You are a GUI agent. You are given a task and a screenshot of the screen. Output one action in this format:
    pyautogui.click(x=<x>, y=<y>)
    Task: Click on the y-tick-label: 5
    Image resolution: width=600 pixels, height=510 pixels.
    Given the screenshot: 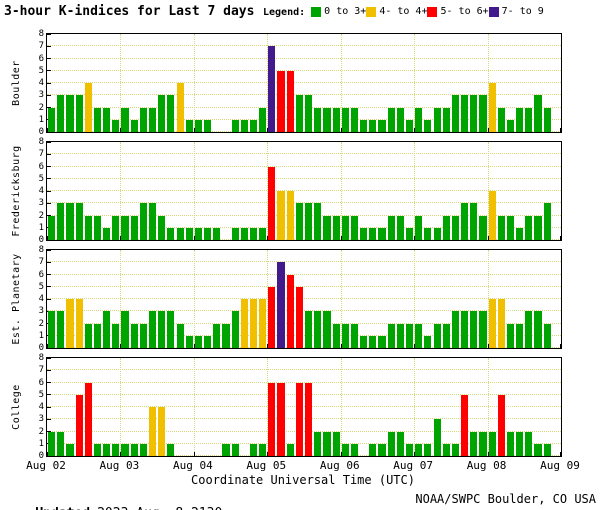 What is the action you would take?
    pyautogui.click(x=41, y=178)
    